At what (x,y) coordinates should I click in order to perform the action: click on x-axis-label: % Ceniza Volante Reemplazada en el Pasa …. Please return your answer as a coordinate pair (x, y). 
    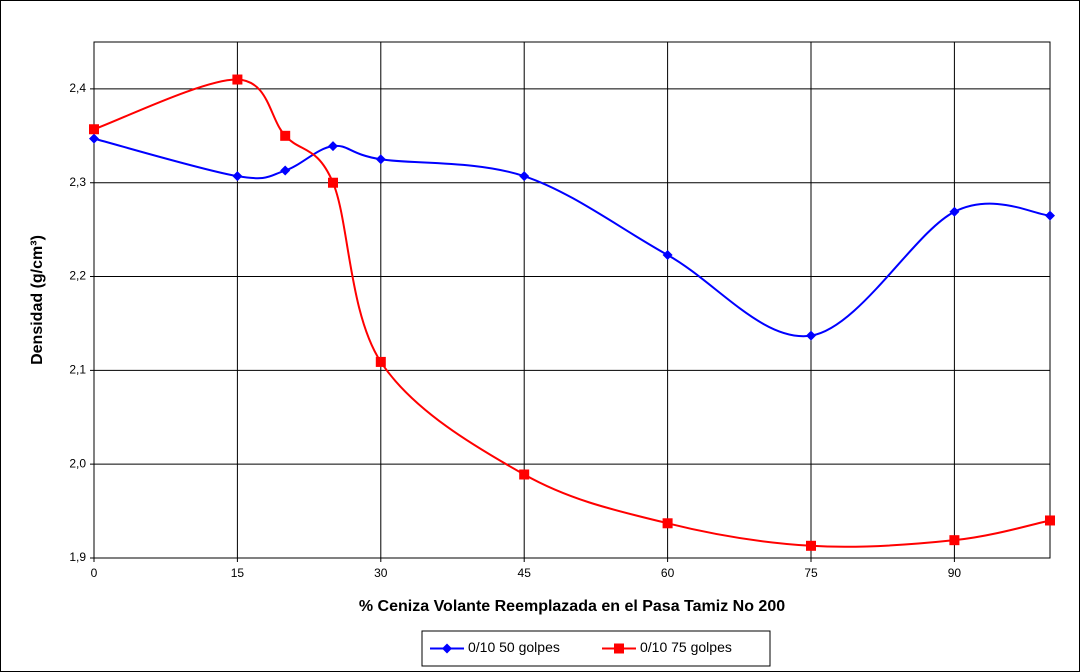
    Looking at the image, I should click on (572, 606).